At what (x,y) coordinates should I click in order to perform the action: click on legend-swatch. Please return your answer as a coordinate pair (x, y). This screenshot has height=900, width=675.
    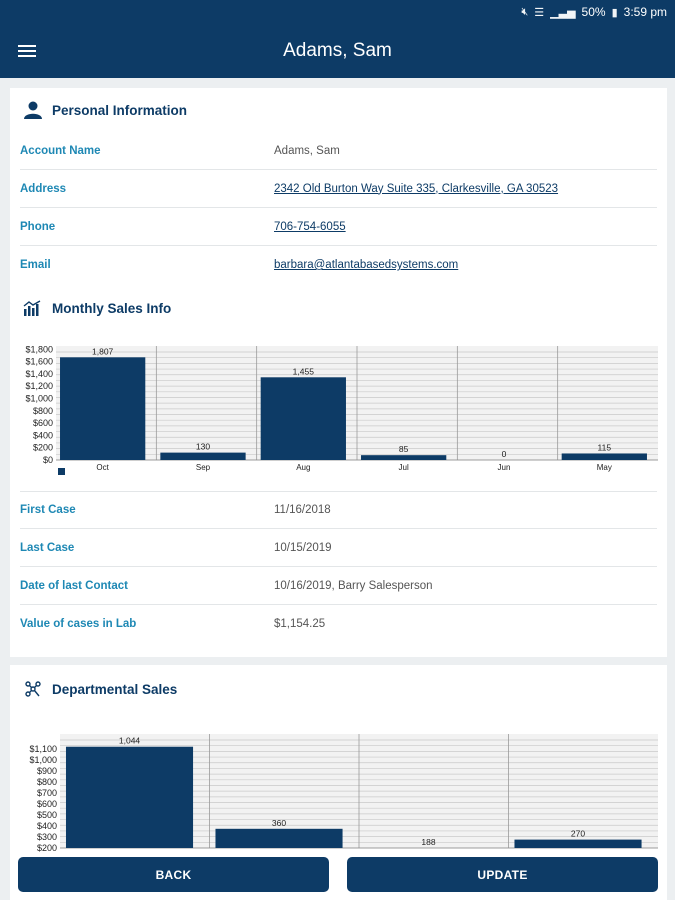
    Looking at the image, I should click on (61, 471).